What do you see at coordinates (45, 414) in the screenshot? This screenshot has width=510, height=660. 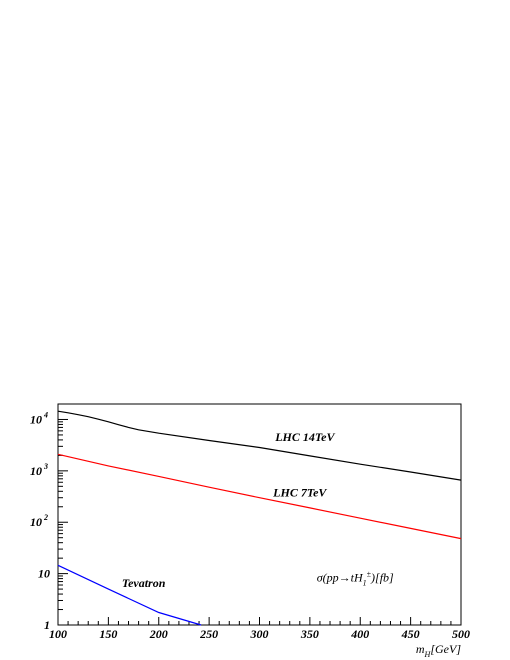 I see `y-tick-exponent: 4` at bounding box center [45, 414].